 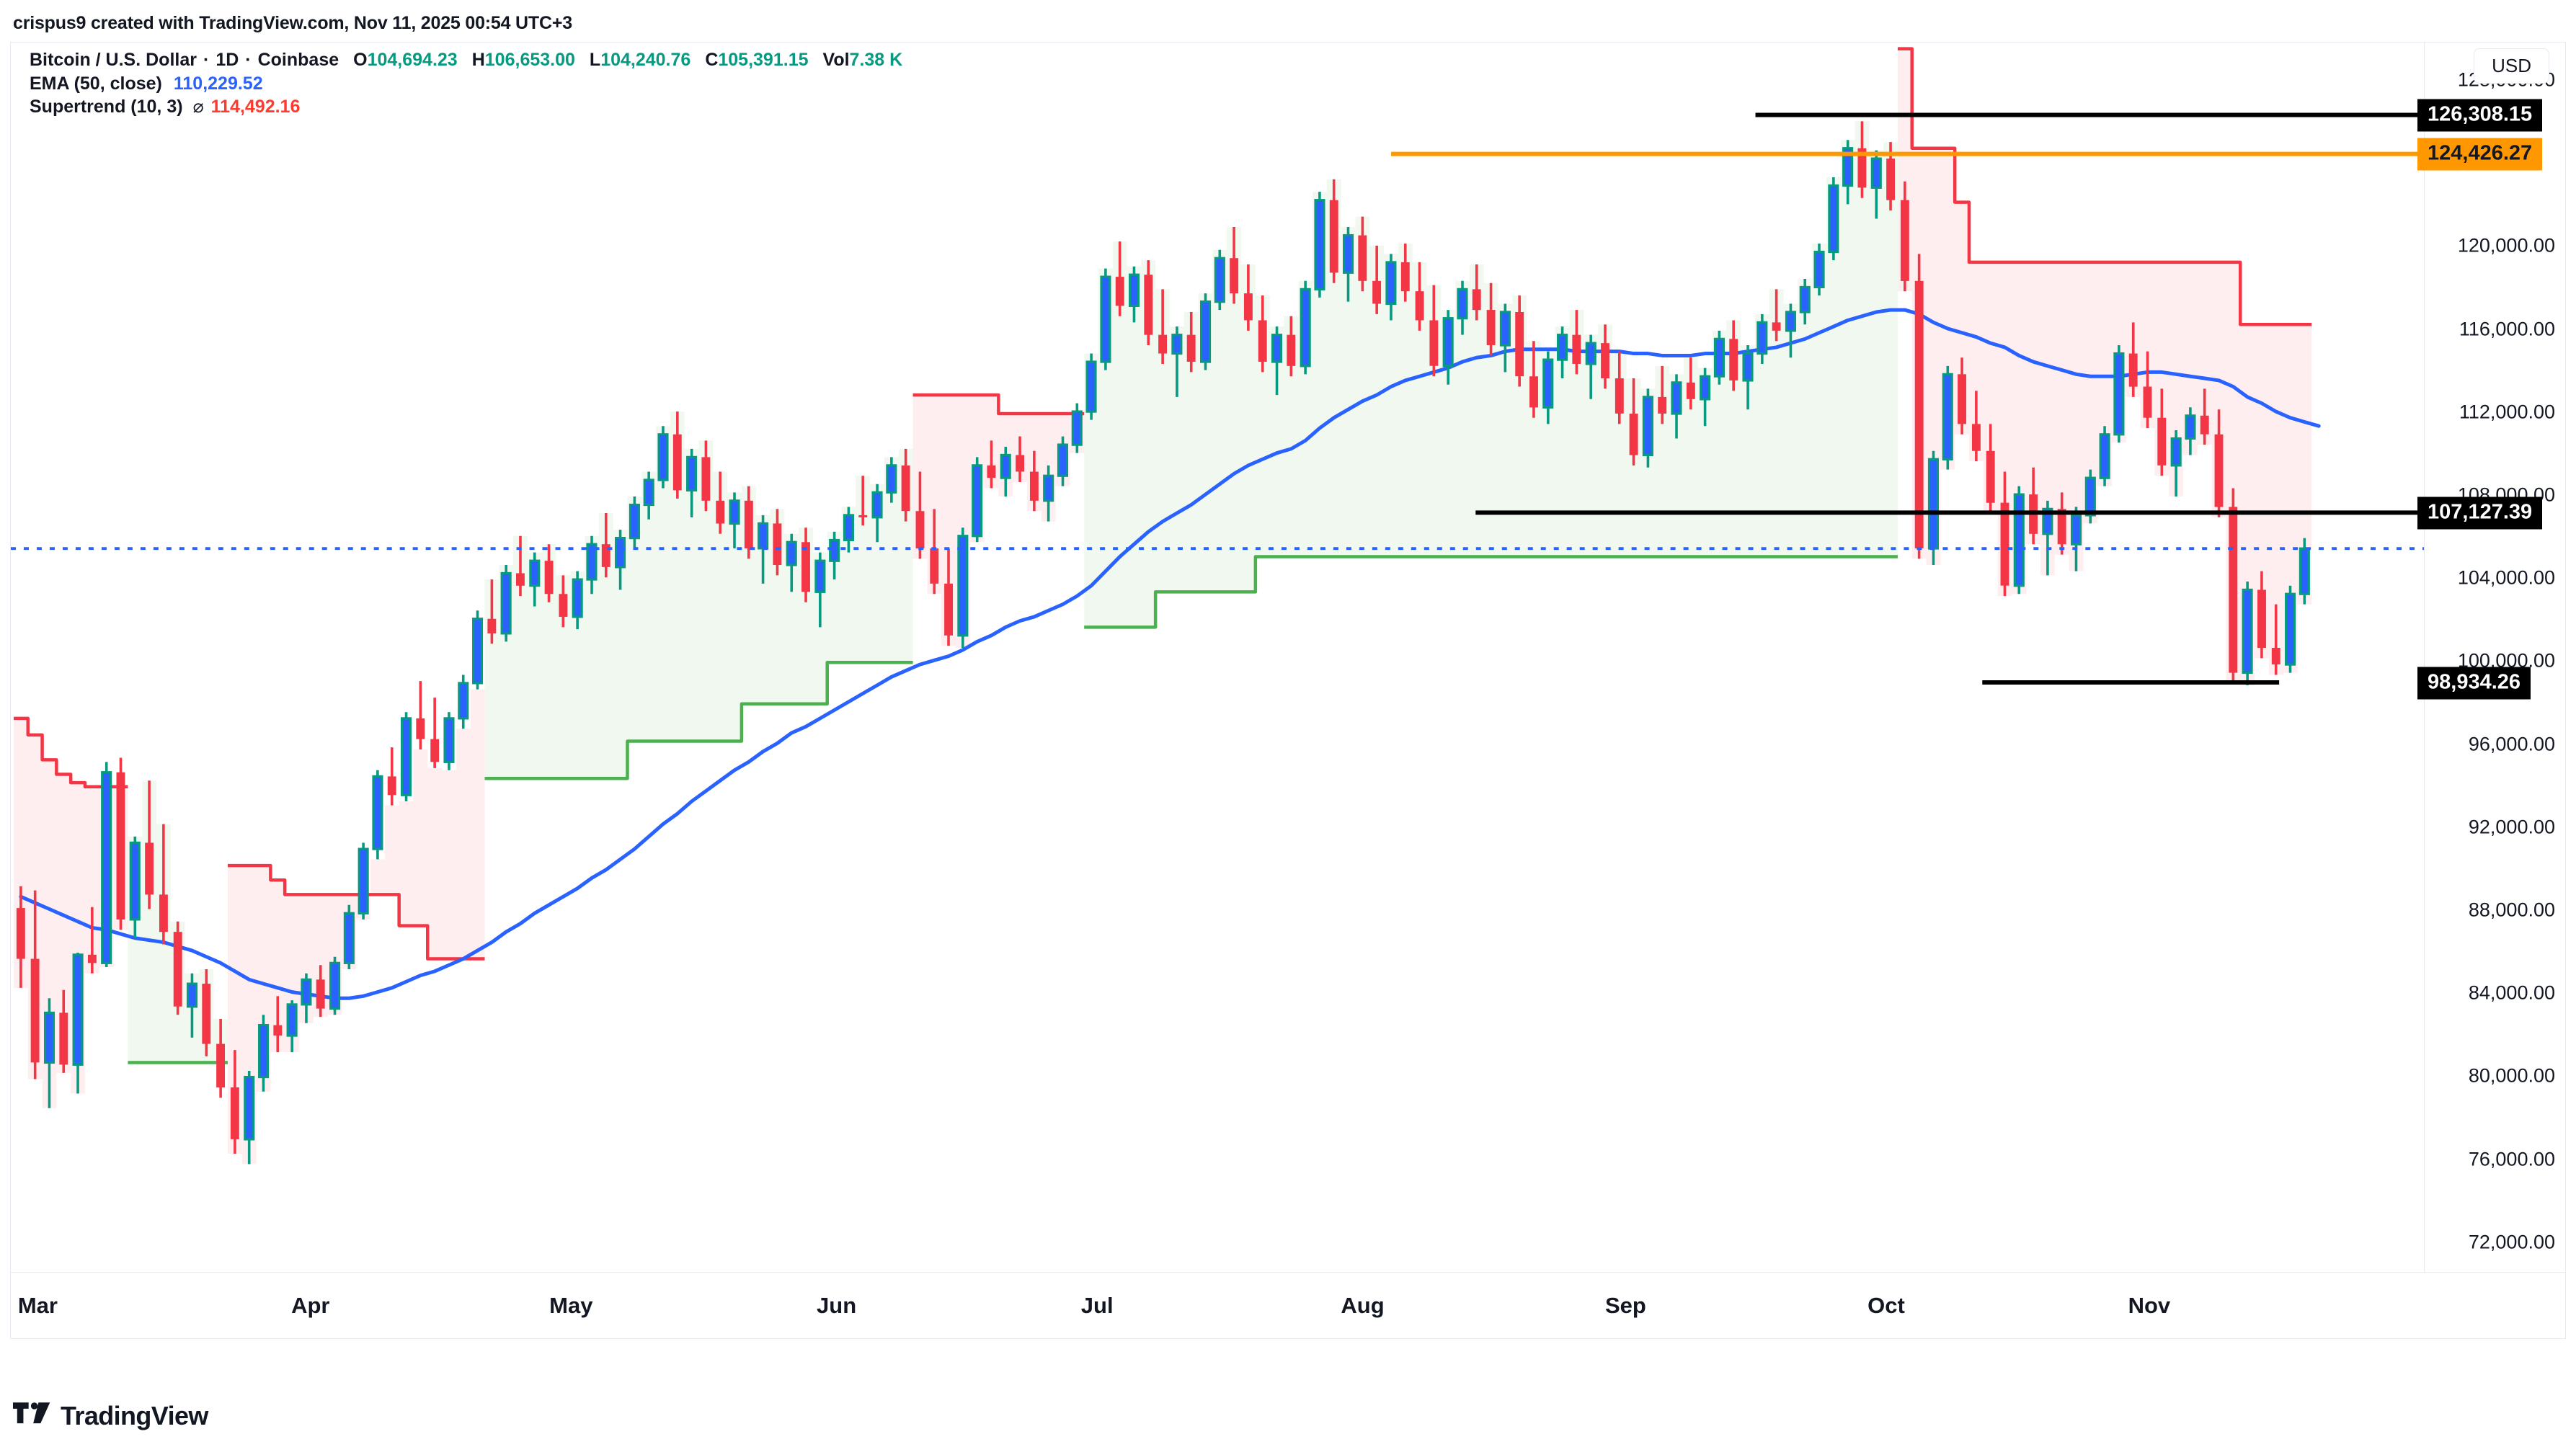 What do you see at coordinates (529, 60) in the screenshot?
I see `legend-high-value: 106,653.00` at bounding box center [529, 60].